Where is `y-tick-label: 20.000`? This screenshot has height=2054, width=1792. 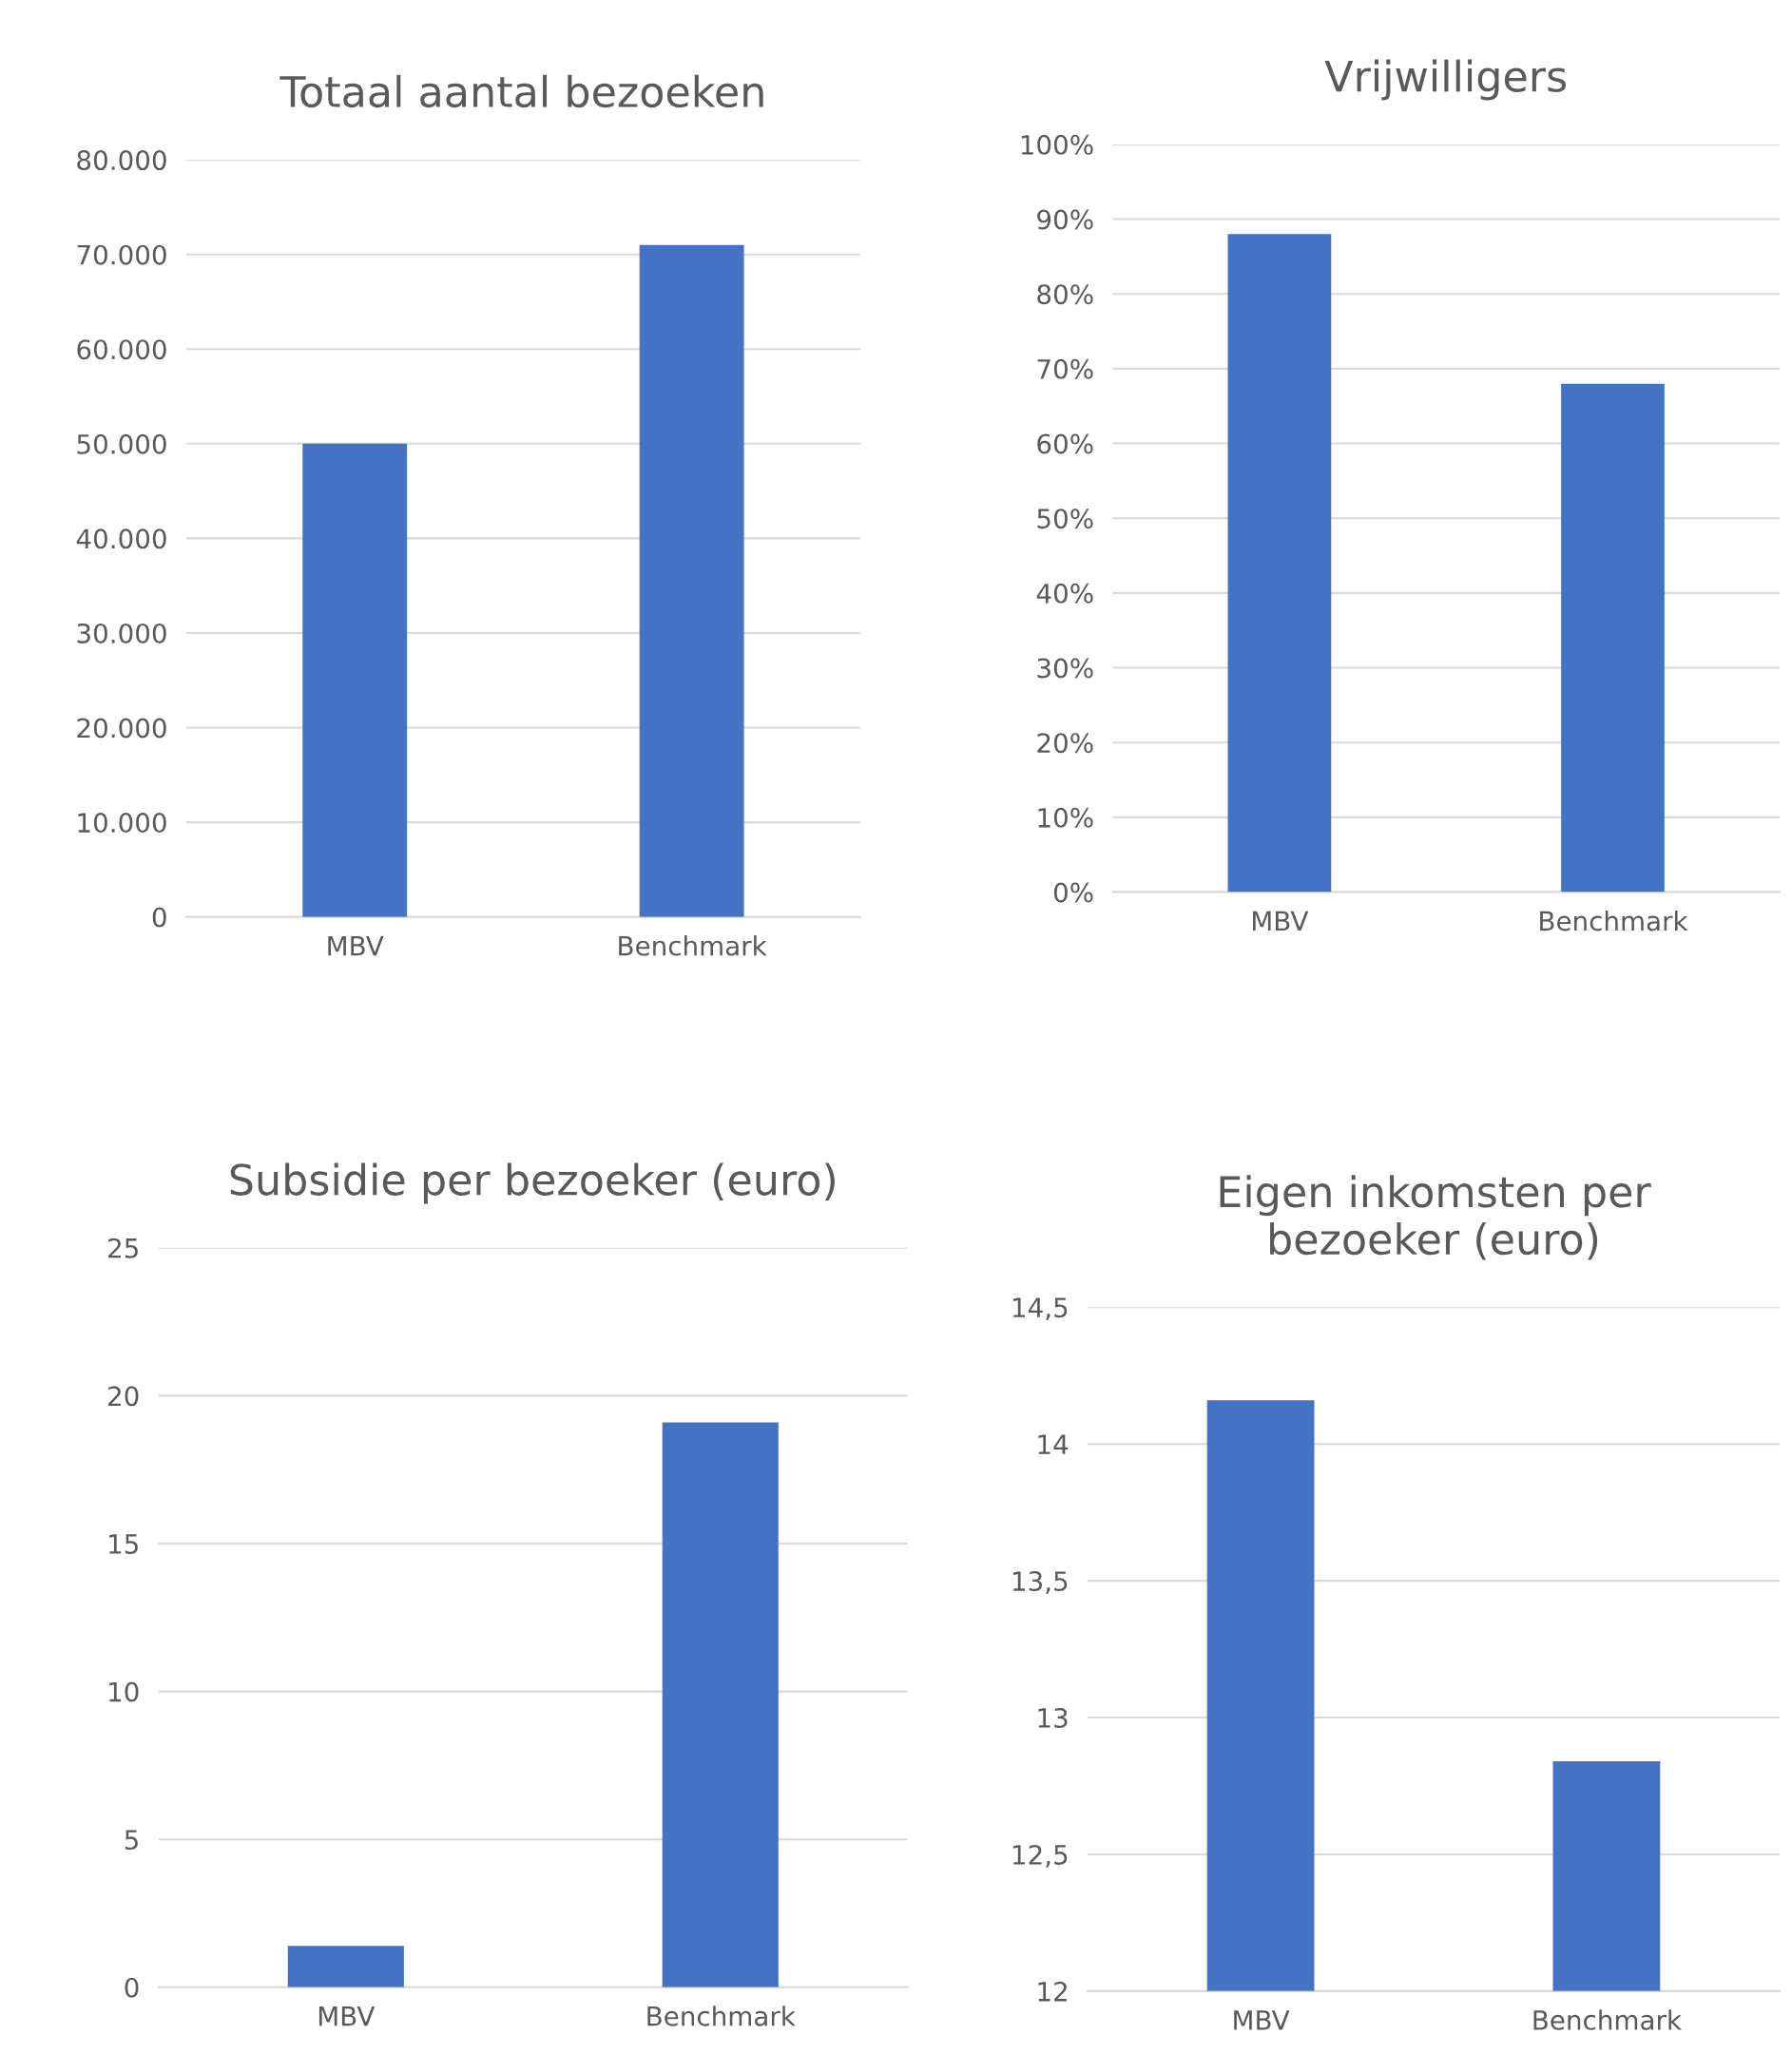 y-tick-label: 20.000 is located at coordinates (121, 728).